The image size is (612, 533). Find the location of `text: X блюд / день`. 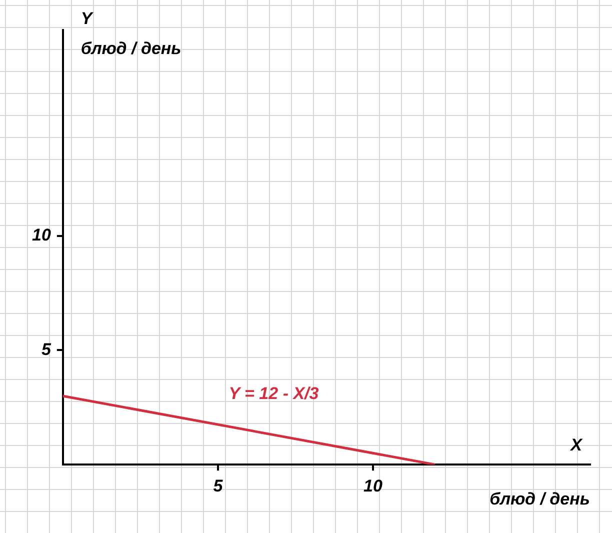

text: X блюд / день is located at coordinates (540, 472).